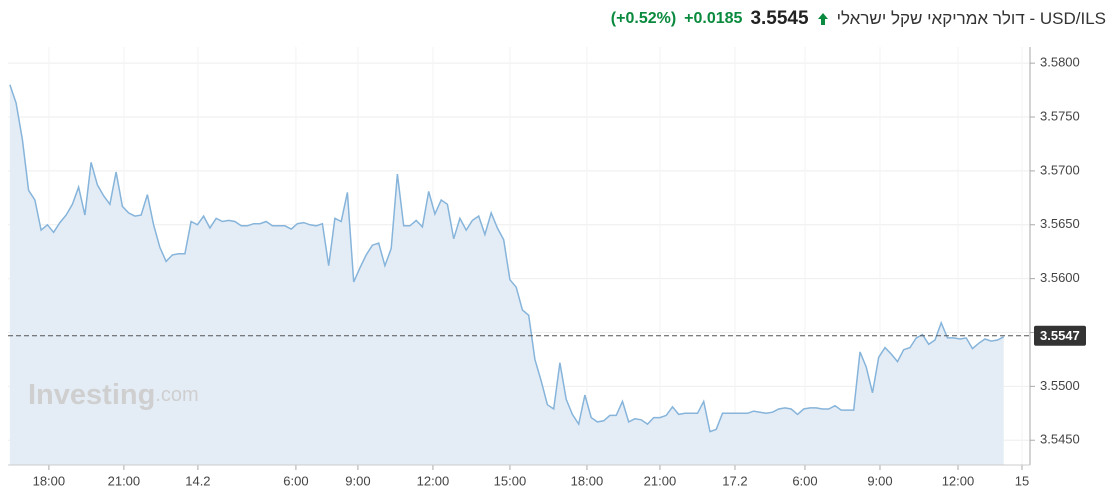 The image size is (1118, 493). I want to click on y-tick-label: 3.5700, so click(1060, 169).